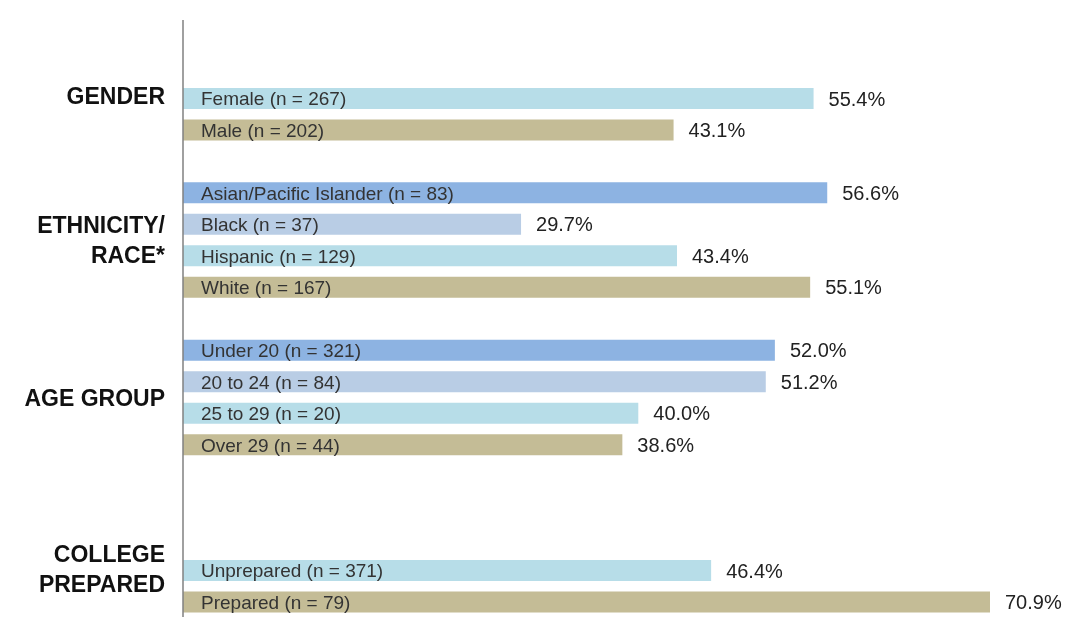  What do you see at coordinates (854, 287) in the screenshot?
I see `data-label: 55.1%` at bounding box center [854, 287].